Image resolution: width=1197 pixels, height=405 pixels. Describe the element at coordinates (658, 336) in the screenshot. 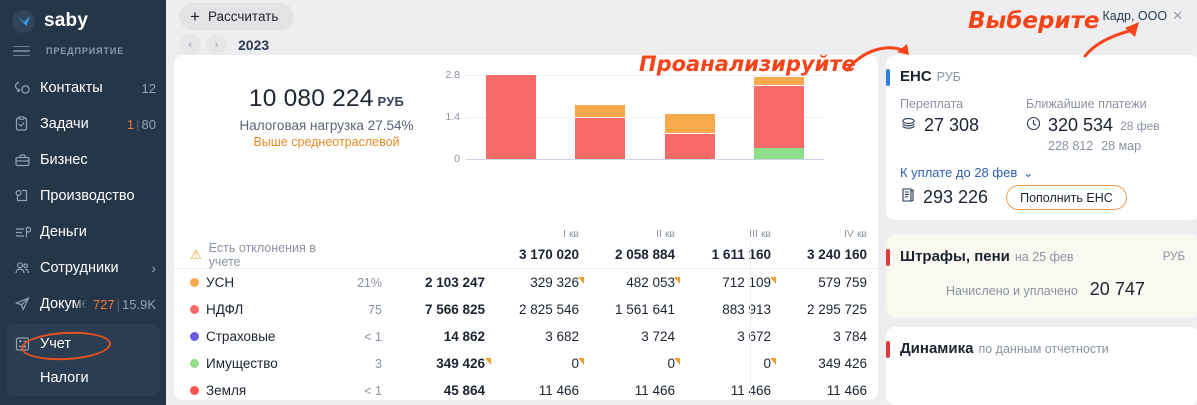

I see `row-quarter-value: 3 724` at that location.